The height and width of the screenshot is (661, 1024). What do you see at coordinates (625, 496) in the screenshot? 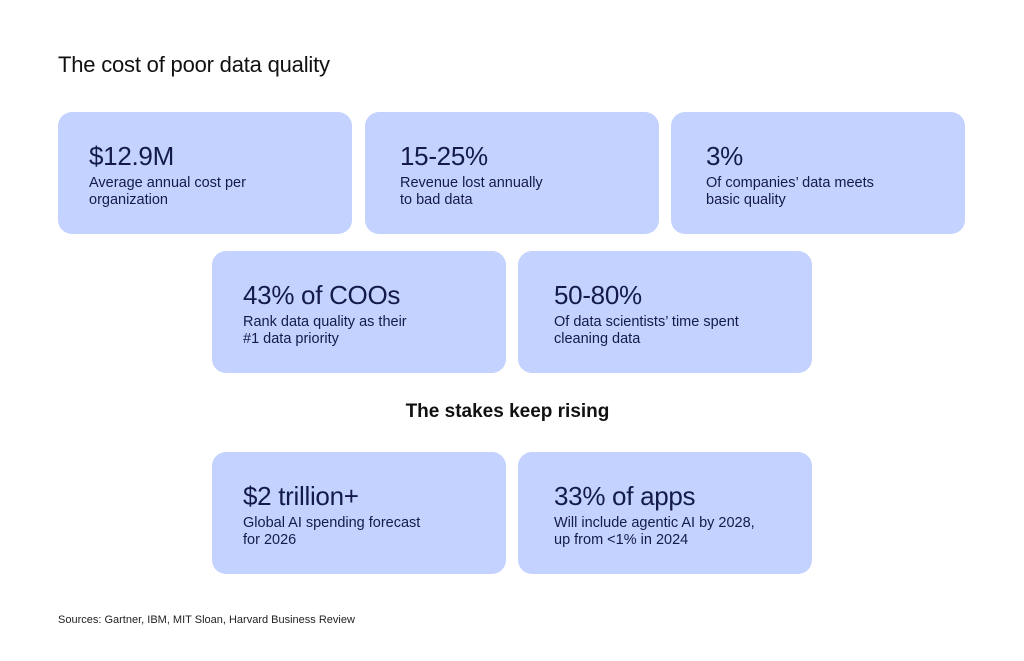
I see `stat-value: 33% of apps` at bounding box center [625, 496].